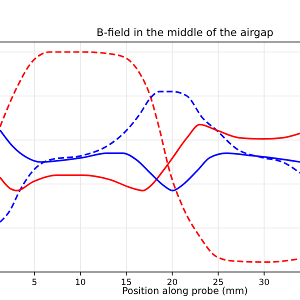 Image resolution: width=300 pixels, height=300 pixels. What do you see at coordinates (172, 283) in the screenshot?
I see `x-tick-label: 20` at bounding box center [172, 283].